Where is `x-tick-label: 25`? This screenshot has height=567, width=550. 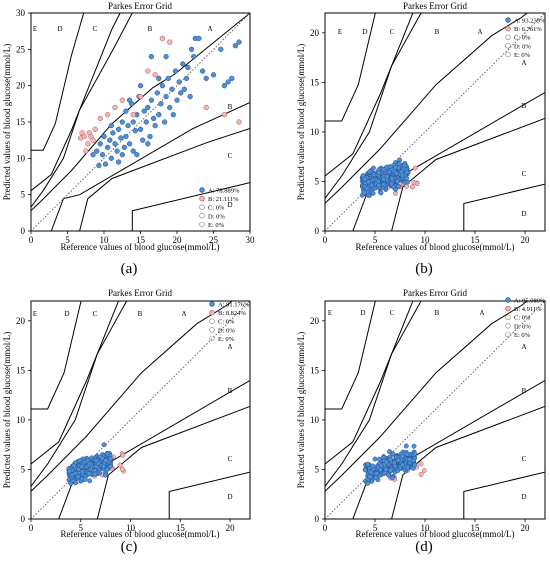
x-tick-label: 25 is located at coordinates (214, 240).